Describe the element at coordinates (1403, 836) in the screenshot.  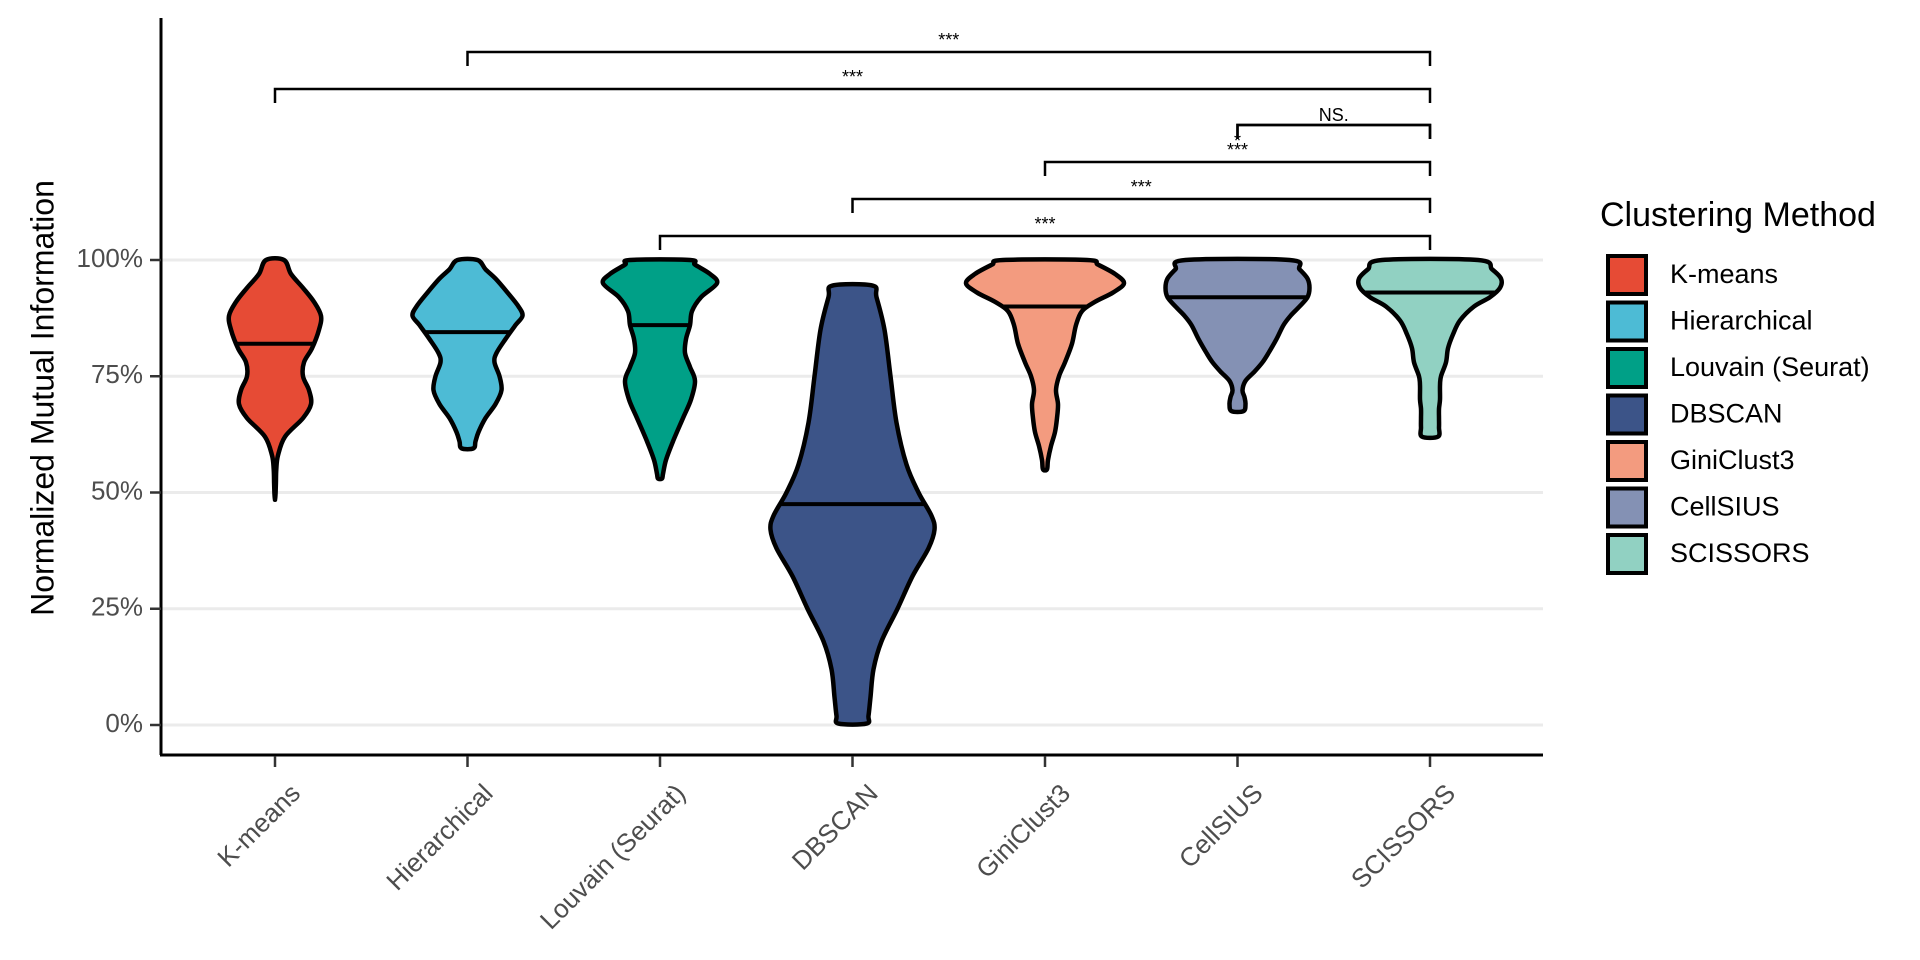
I see `x-tick-label: SCISSORS` at that location.